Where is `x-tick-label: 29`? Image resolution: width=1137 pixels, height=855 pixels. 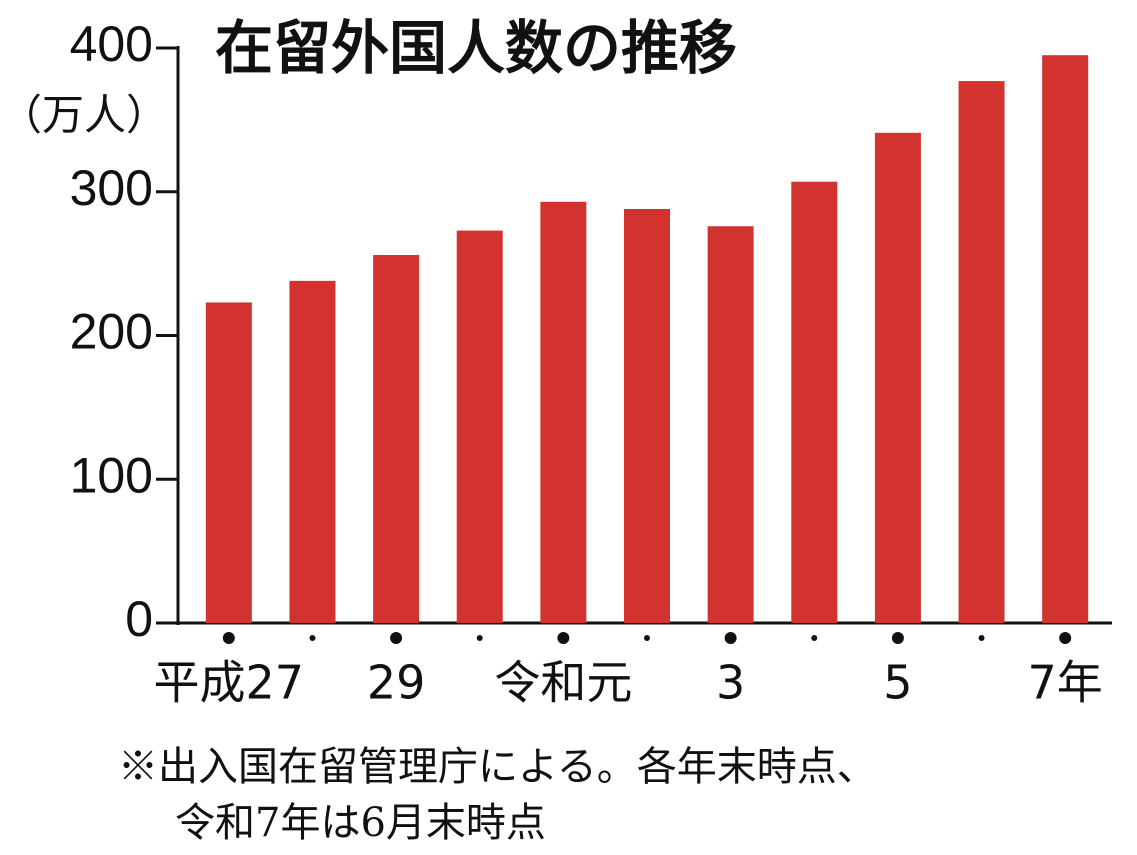 x-tick-label: 29 is located at coordinates (396, 683).